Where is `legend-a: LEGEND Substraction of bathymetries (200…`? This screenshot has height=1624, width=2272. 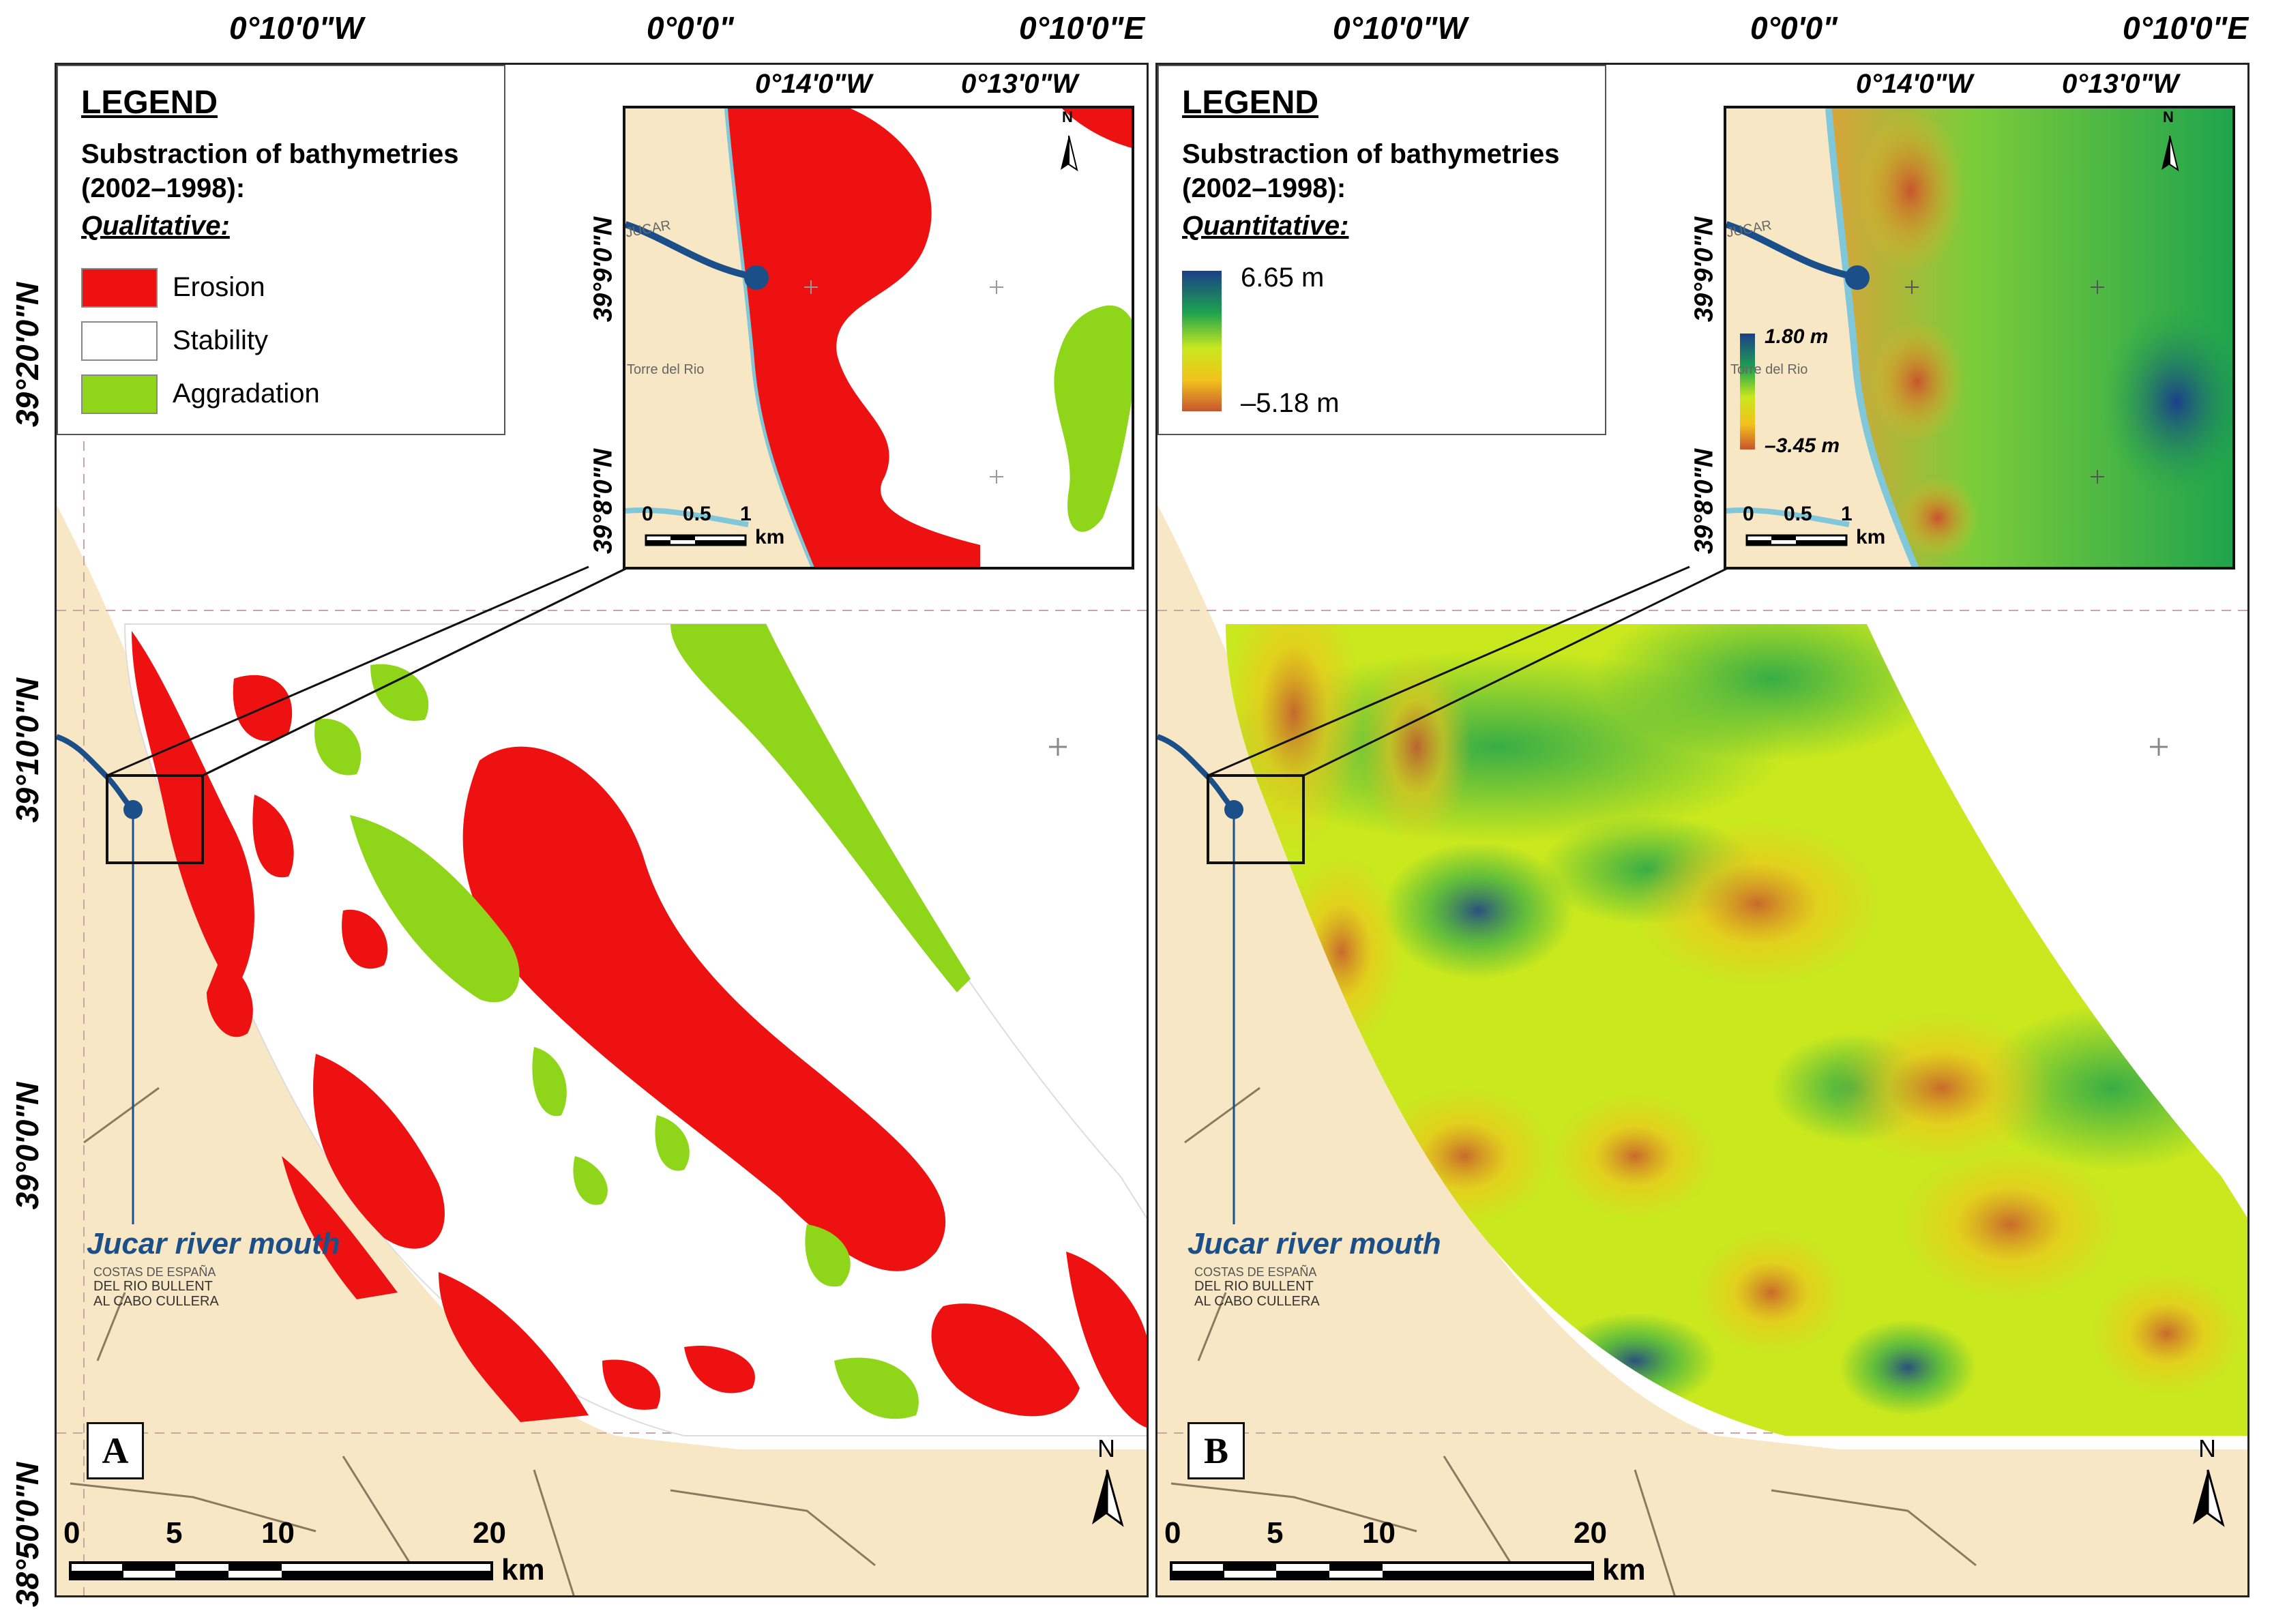
legend-a: LEGEND Substraction of bathymetries (200… is located at coordinates (281, 250).